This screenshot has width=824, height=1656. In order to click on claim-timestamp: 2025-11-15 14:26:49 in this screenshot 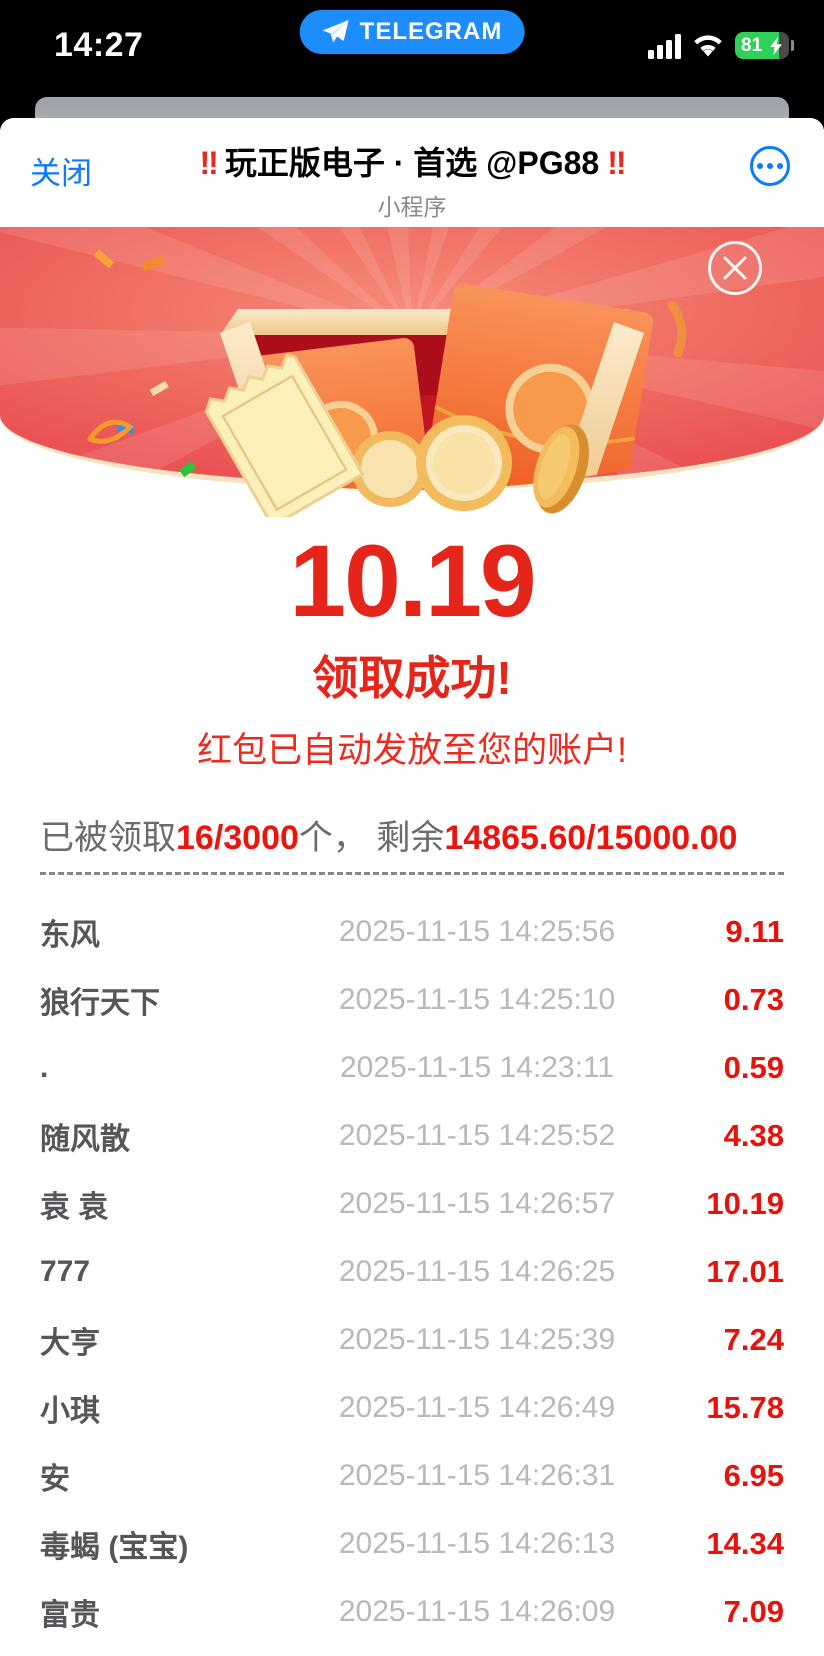, I will do `click(477, 1407)`.